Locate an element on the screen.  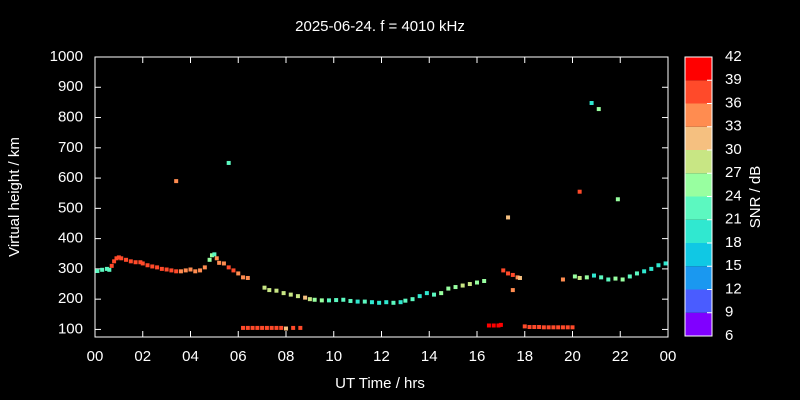
colorbar-tick-label: 24 is located at coordinates (733, 195).